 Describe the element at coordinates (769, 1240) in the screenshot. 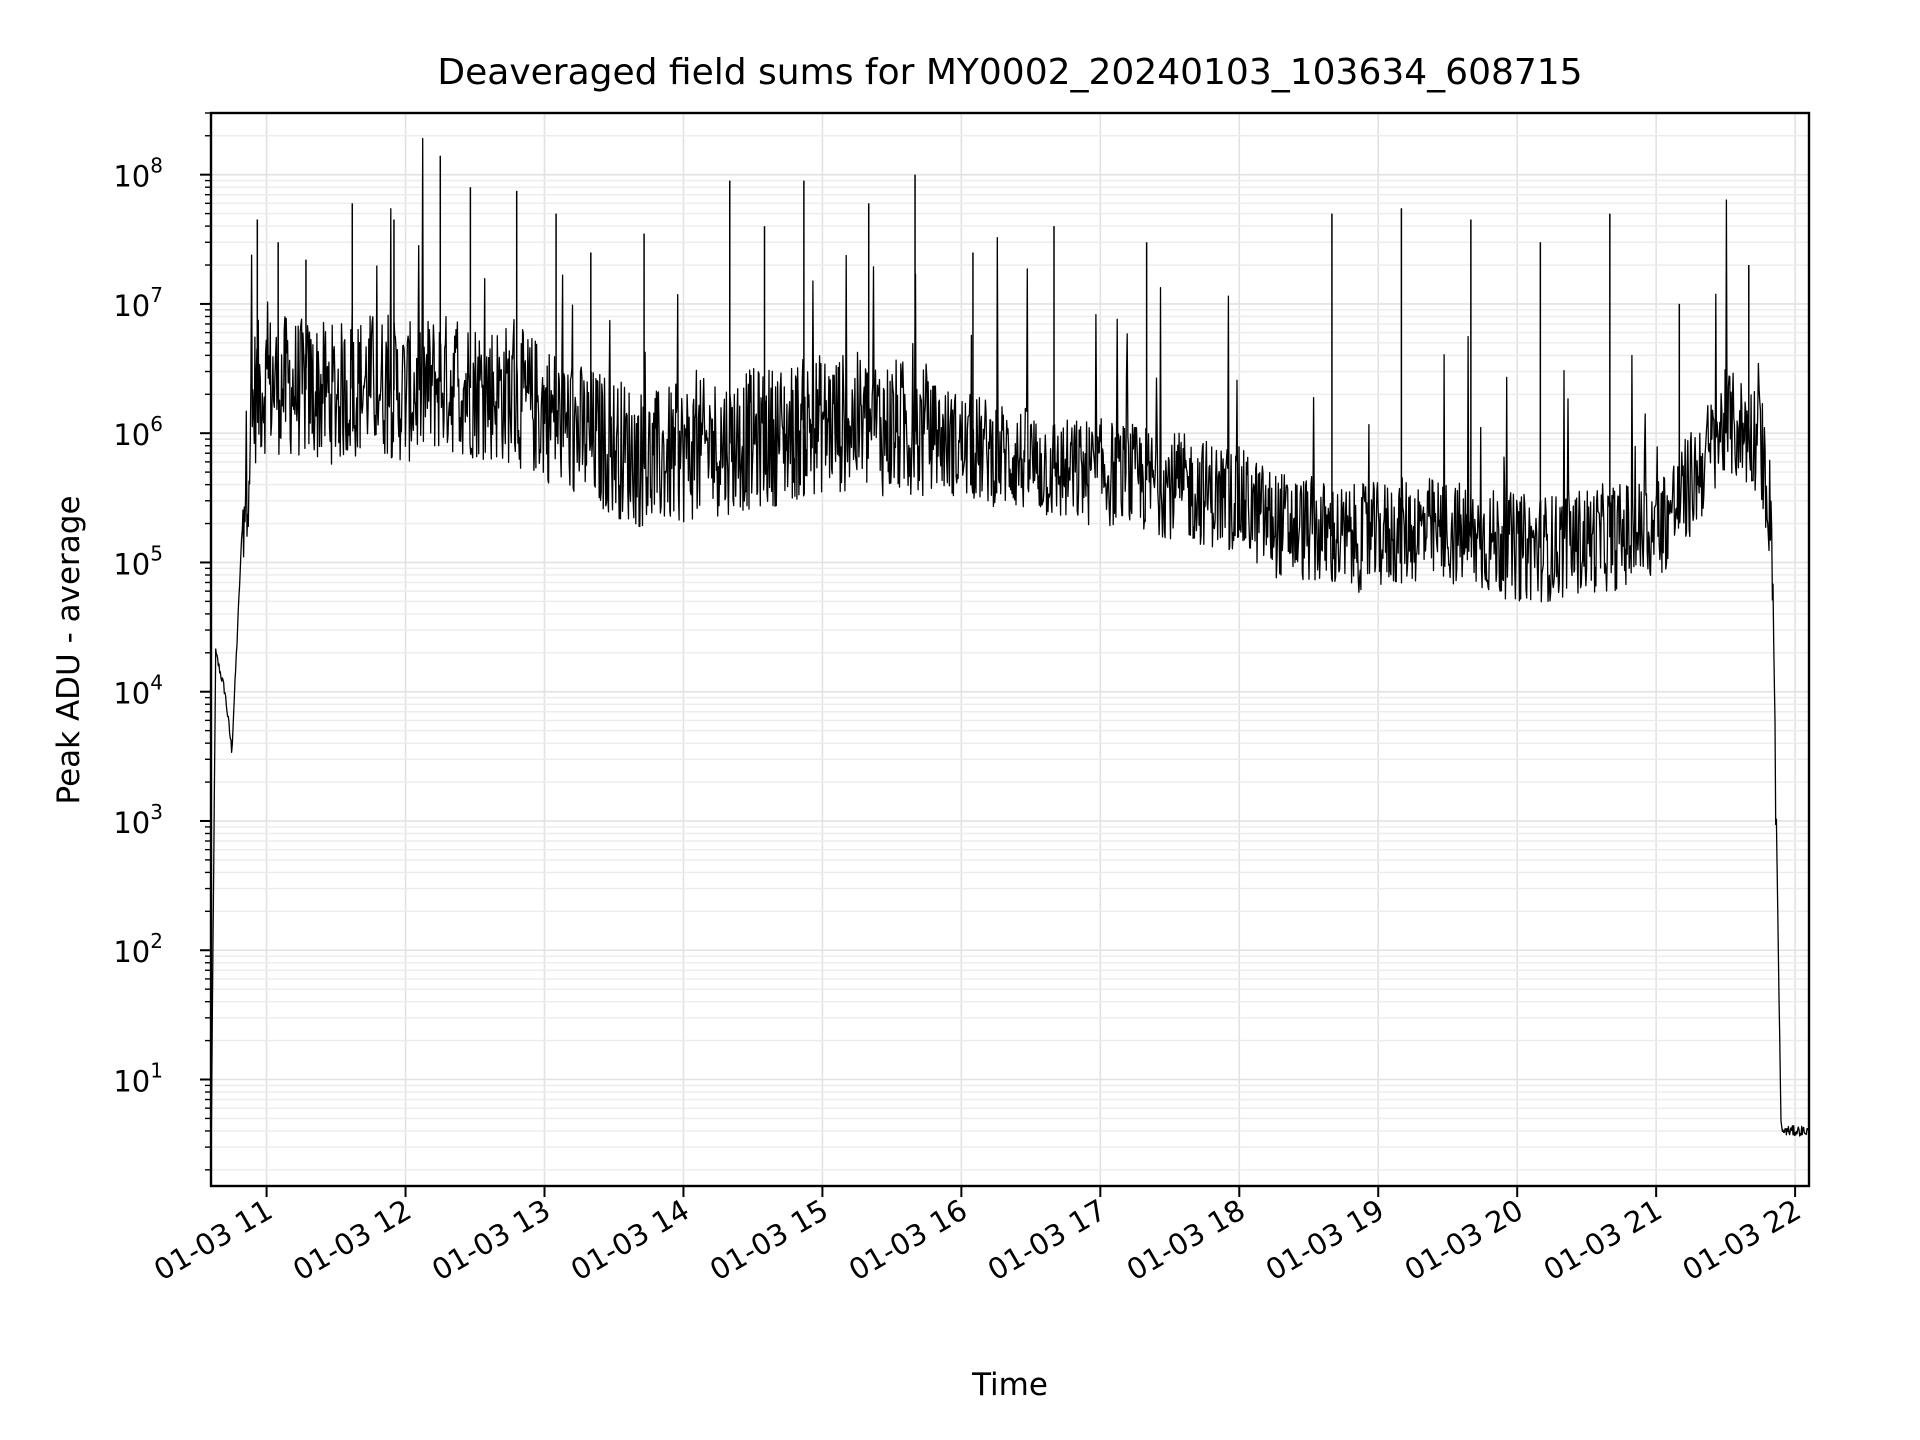

I see `x-tick-label: 01-03 15` at that location.